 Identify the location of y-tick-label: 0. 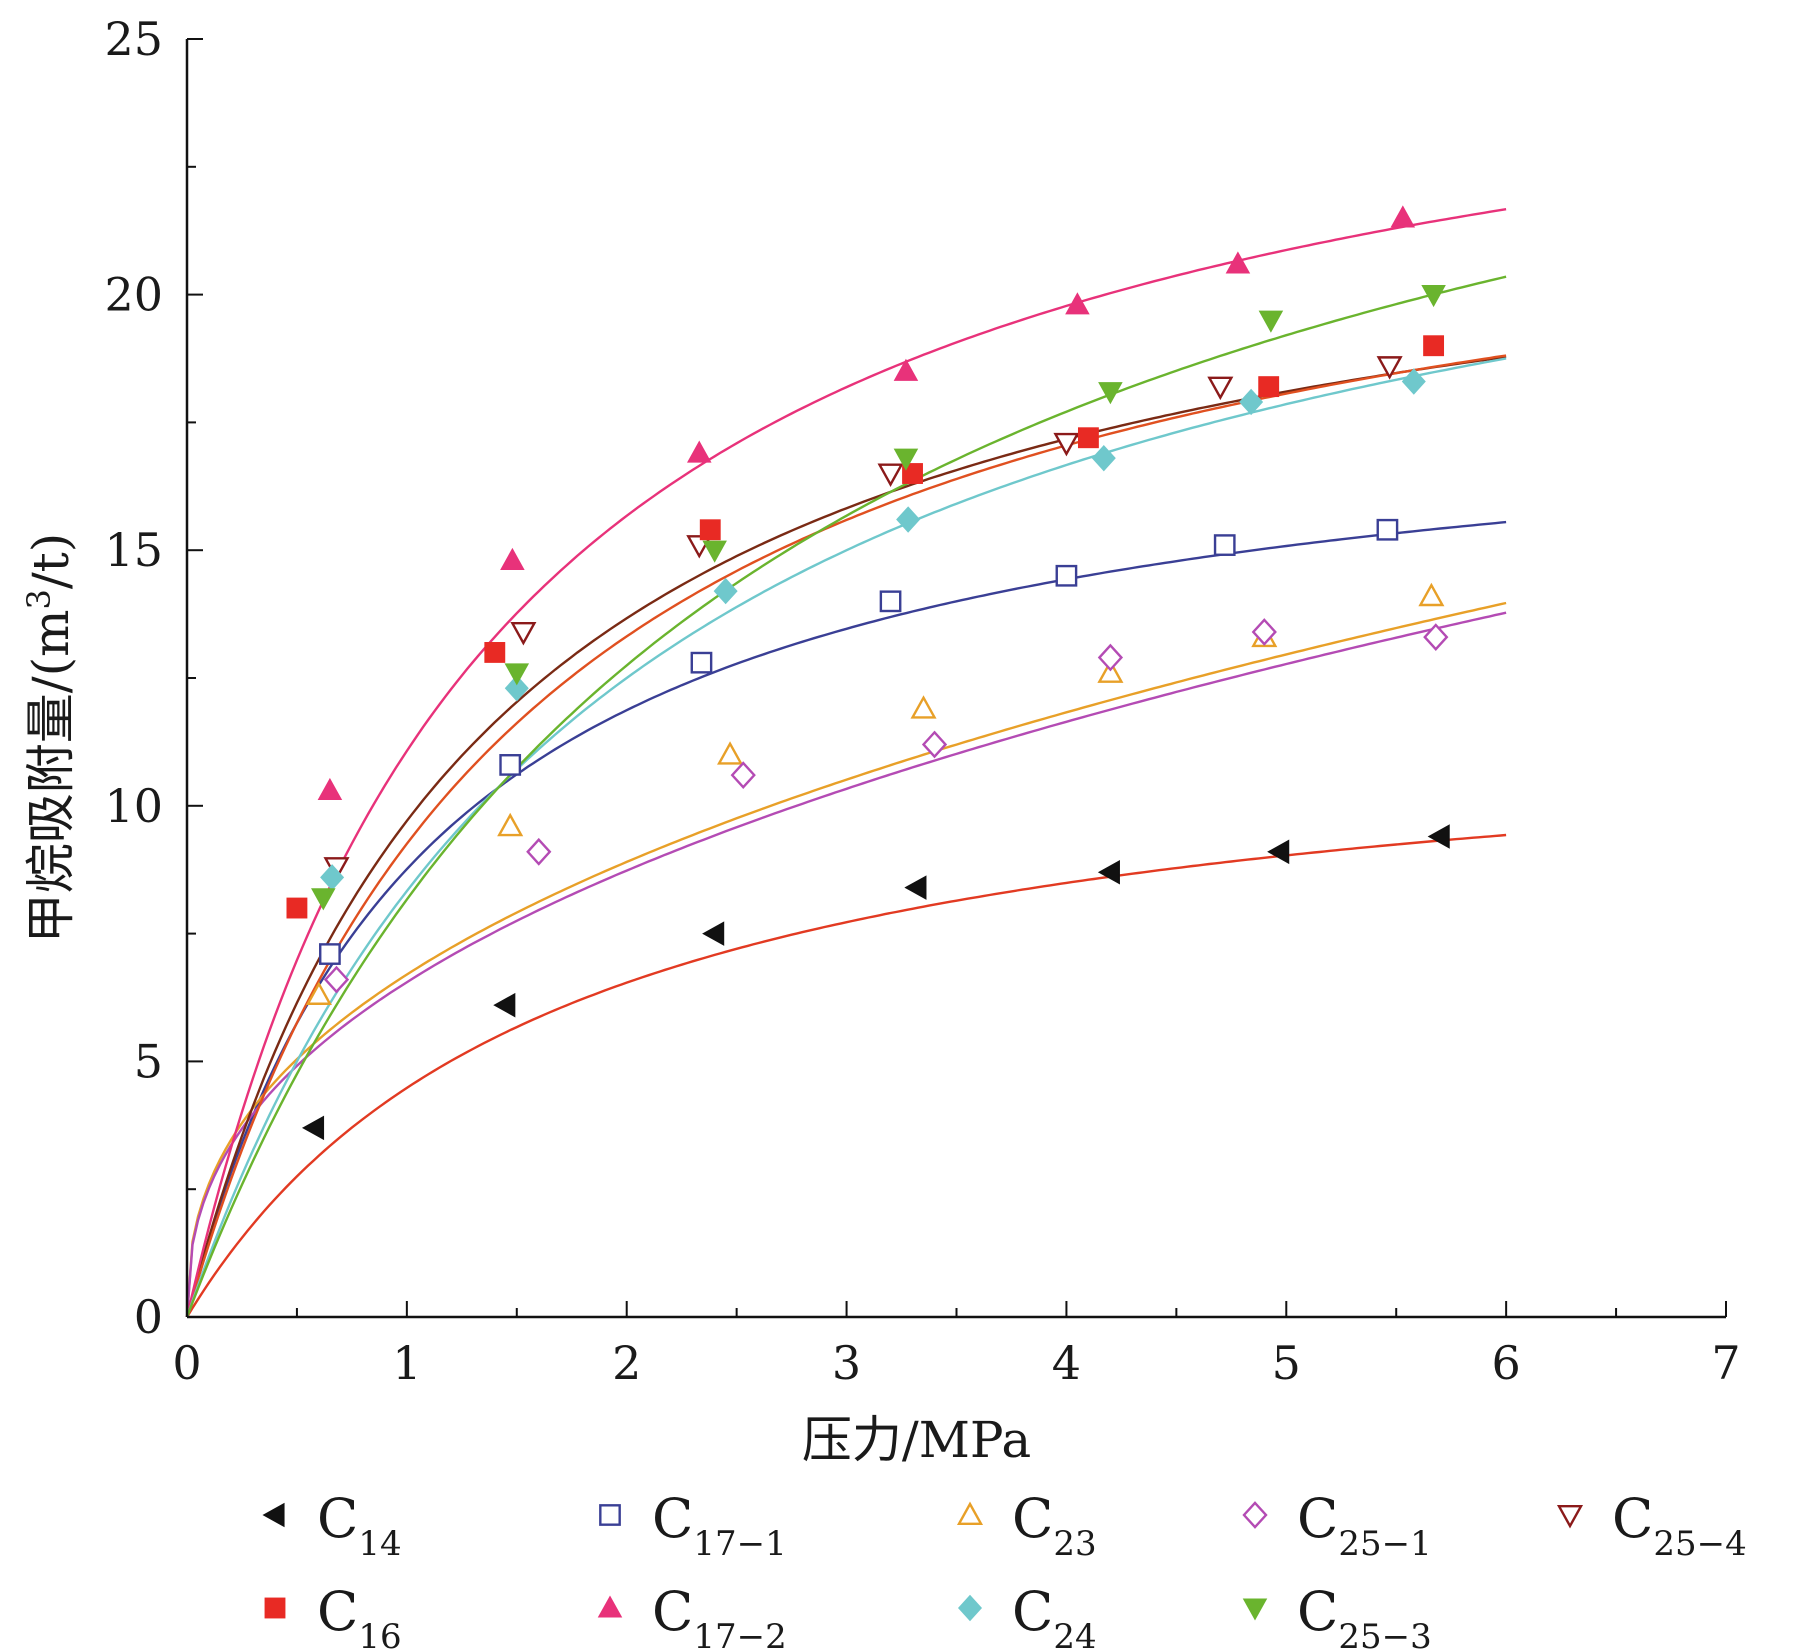
(148, 1317).